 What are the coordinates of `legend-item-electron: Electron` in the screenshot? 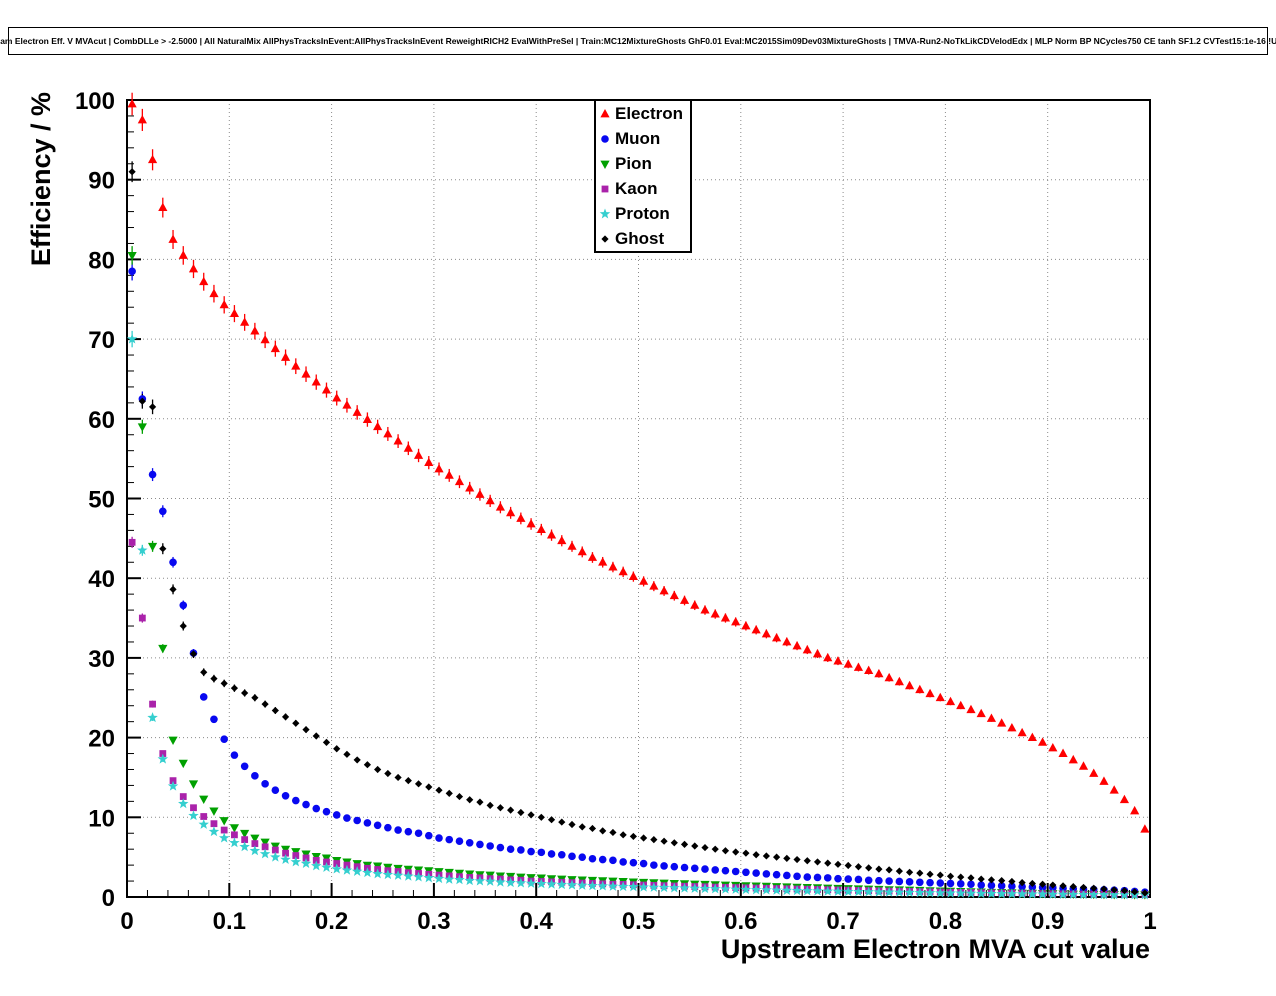 It's located at (643, 113).